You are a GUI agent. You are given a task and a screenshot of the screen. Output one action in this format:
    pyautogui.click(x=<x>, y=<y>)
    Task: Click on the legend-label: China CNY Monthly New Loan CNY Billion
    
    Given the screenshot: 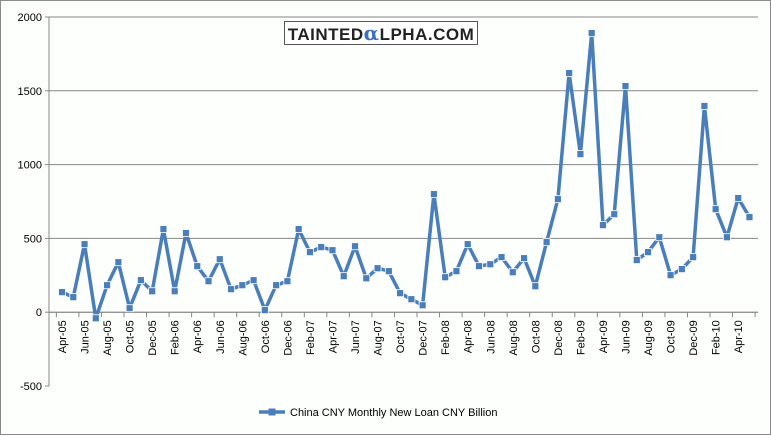 What is the action you would take?
    pyautogui.click(x=393, y=413)
    